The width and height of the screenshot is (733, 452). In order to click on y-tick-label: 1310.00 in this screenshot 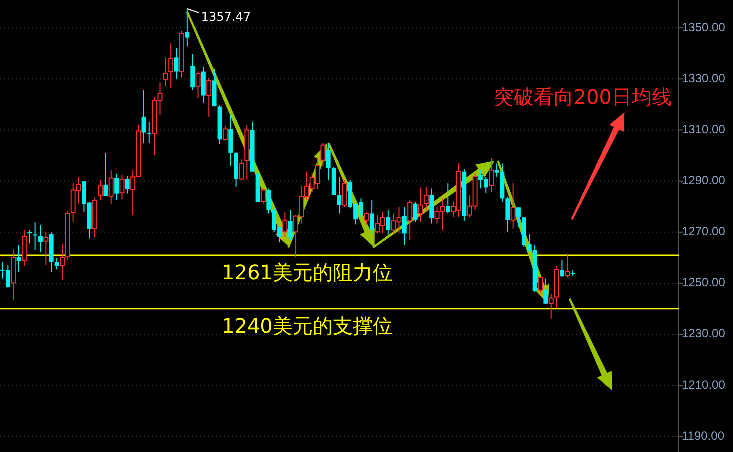, I will do `click(704, 129)`.